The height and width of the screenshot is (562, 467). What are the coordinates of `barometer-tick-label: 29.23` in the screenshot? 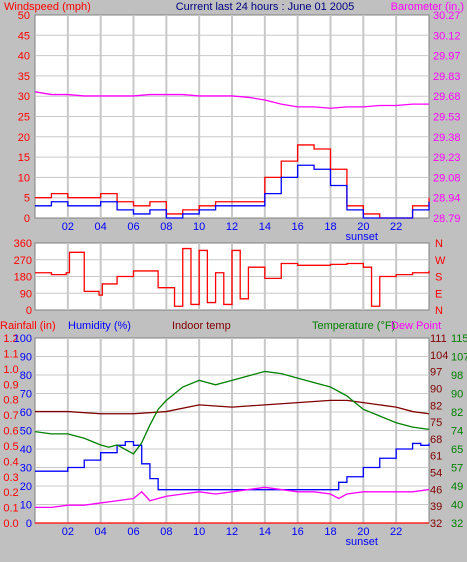 It's located at (447, 158).